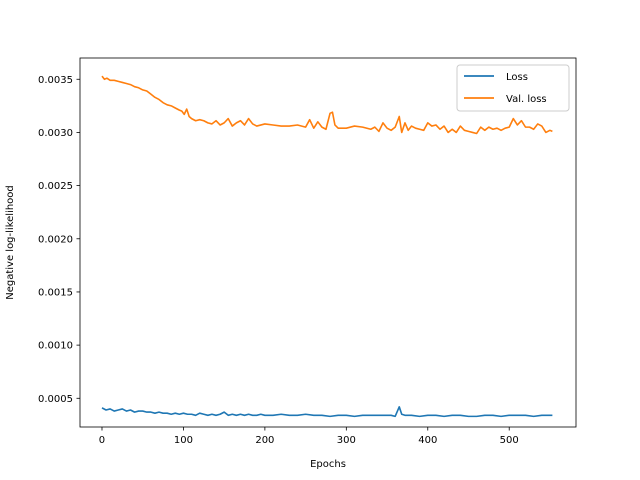 Image resolution: width=640 pixels, height=480 pixels. Describe the element at coordinates (55, 133) in the screenshot. I see `y-tick-label: 0.0030` at that location.